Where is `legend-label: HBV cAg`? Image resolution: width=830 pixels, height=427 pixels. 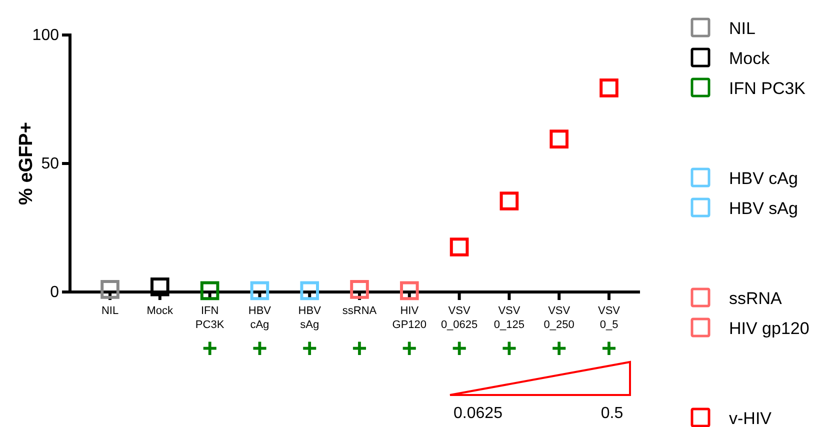 legend-label: HBV cAg is located at coordinates (763, 178).